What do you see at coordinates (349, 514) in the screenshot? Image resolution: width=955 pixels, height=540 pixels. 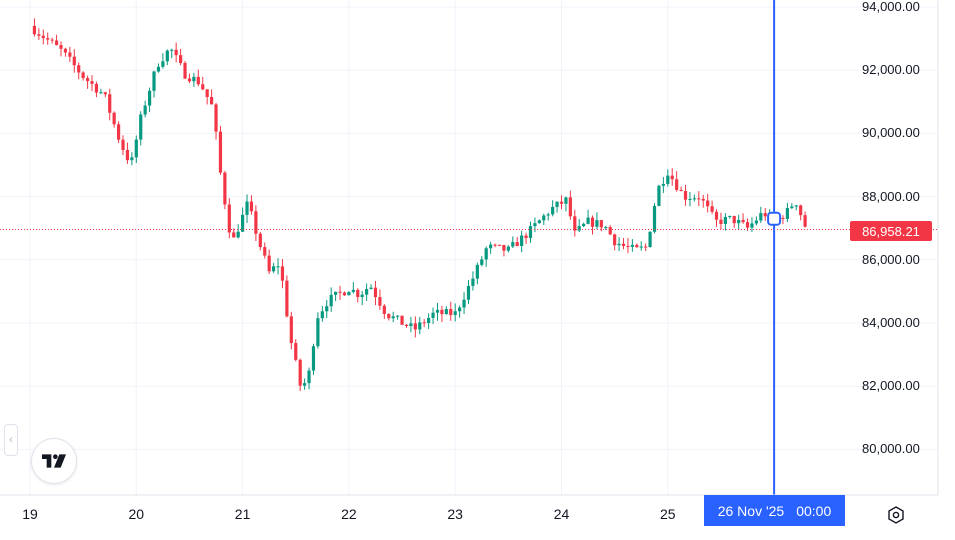 I see `time-axis-tick: 22` at bounding box center [349, 514].